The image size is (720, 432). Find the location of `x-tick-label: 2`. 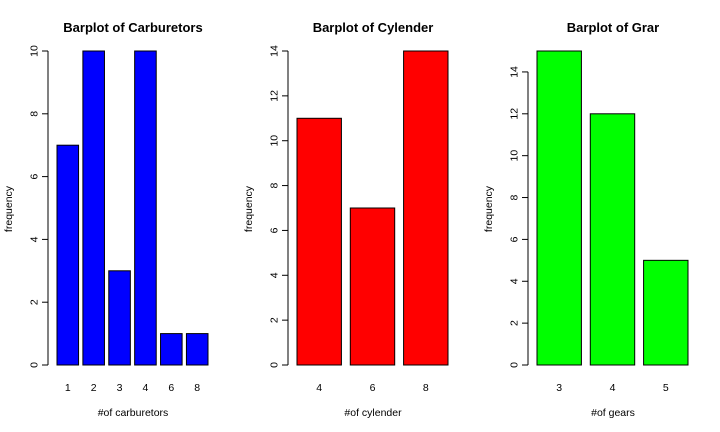

x-tick-label: 2 is located at coordinates (94, 388).